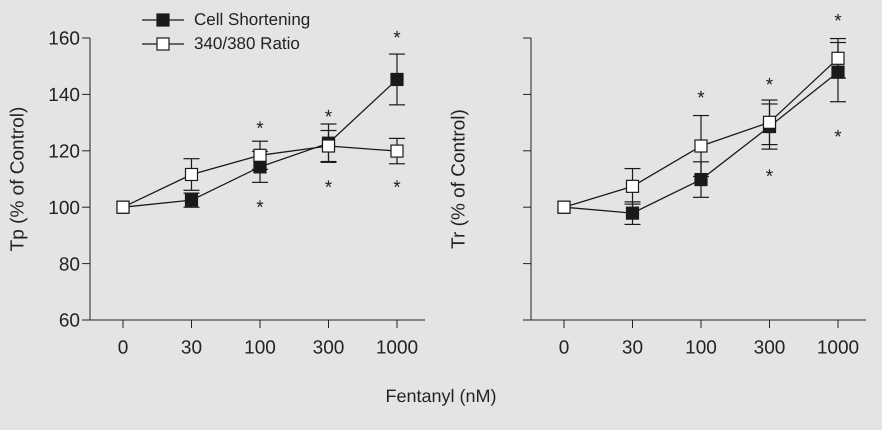  I want to click on legend-label: Cell Shortening, so click(252, 20).